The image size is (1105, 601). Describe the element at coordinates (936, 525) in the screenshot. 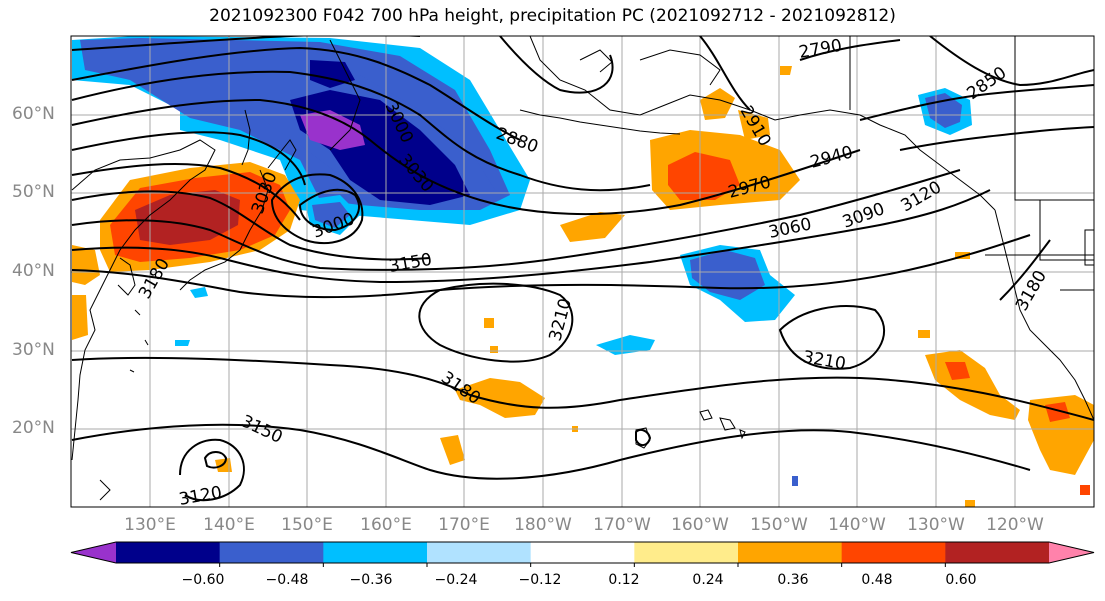

I see `lon-label: 130°W` at that location.